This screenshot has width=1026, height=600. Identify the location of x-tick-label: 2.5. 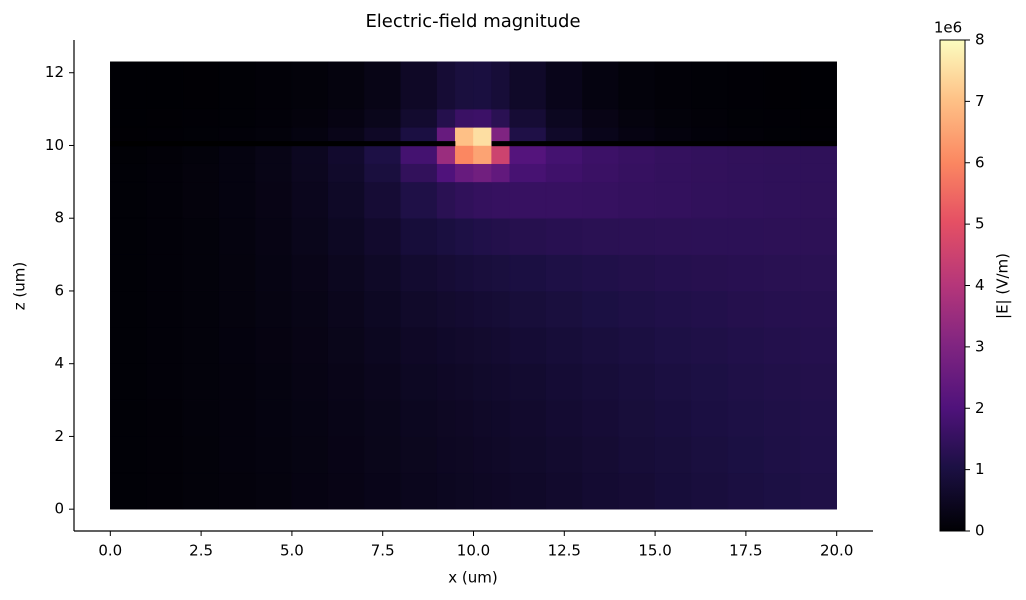
(201, 551).